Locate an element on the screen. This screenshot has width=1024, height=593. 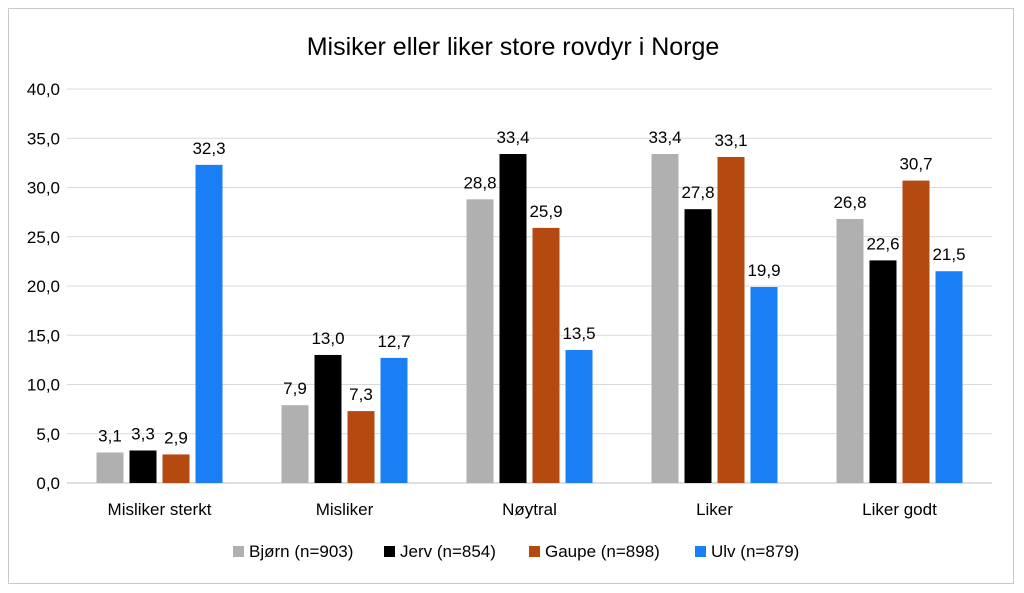
data-label: 13,5 is located at coordinates (578, 333).